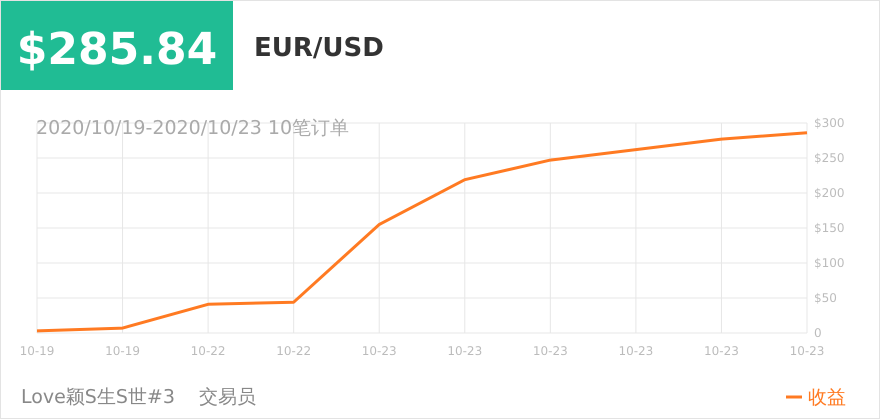 This screenshot has height=419, width=880. I want to click on y-tick-label: 0, so click(818, 333).